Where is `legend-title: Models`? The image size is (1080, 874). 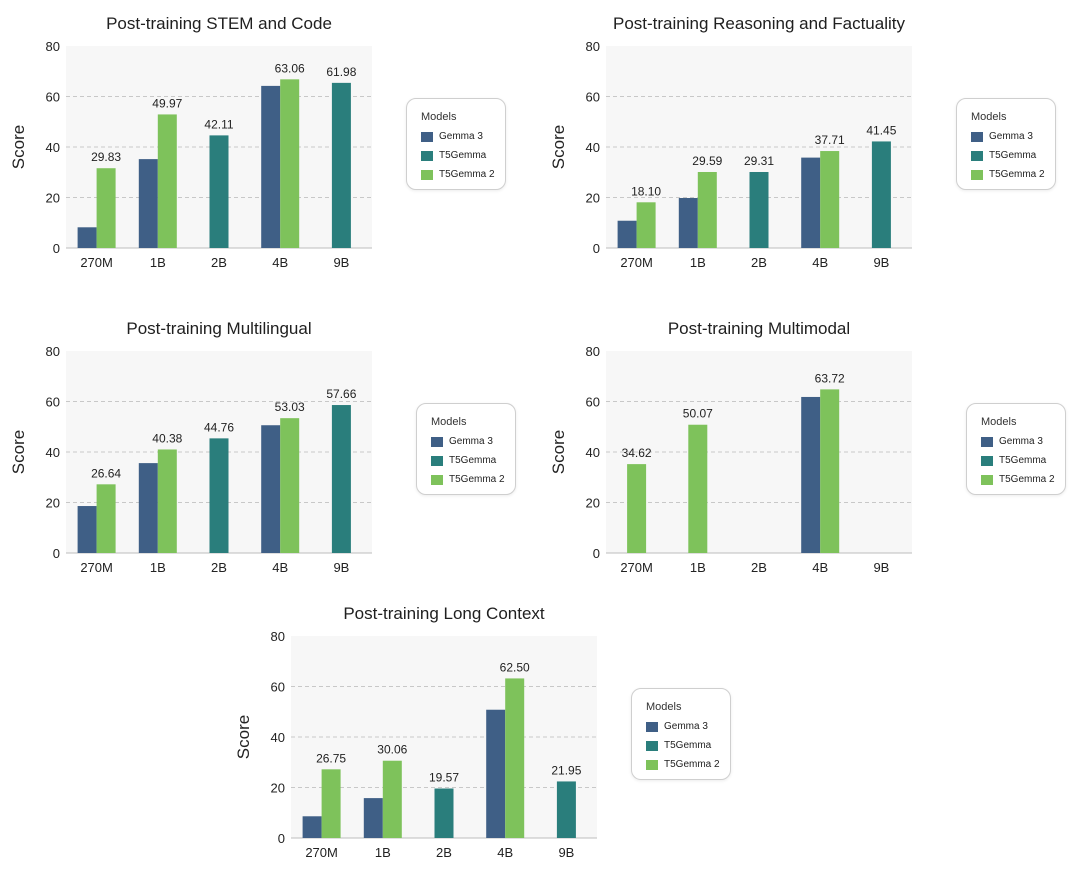
legend-title: Models is located at coordinates (439, 117).